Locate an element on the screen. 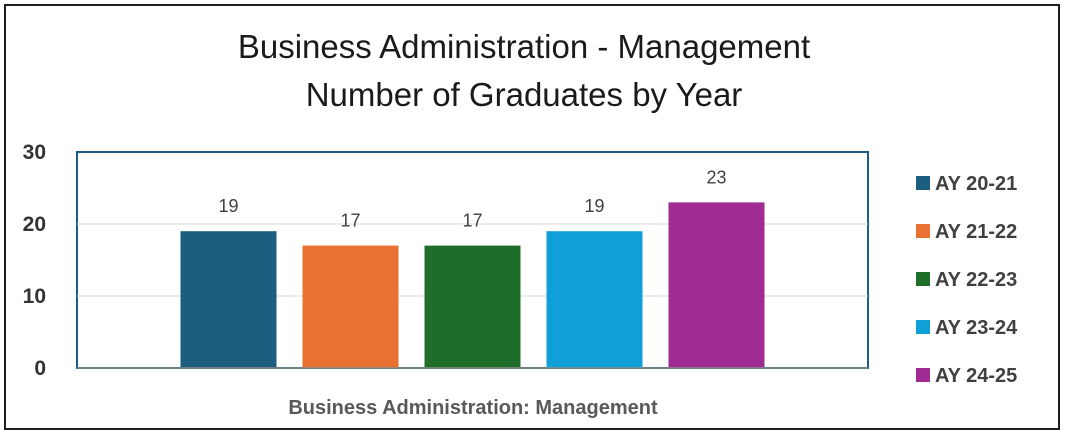  legend: AY 20-21 AY 21-22 AY 22-23 AY 23-24 AY 24-25 is located at coordinates (967, 280).